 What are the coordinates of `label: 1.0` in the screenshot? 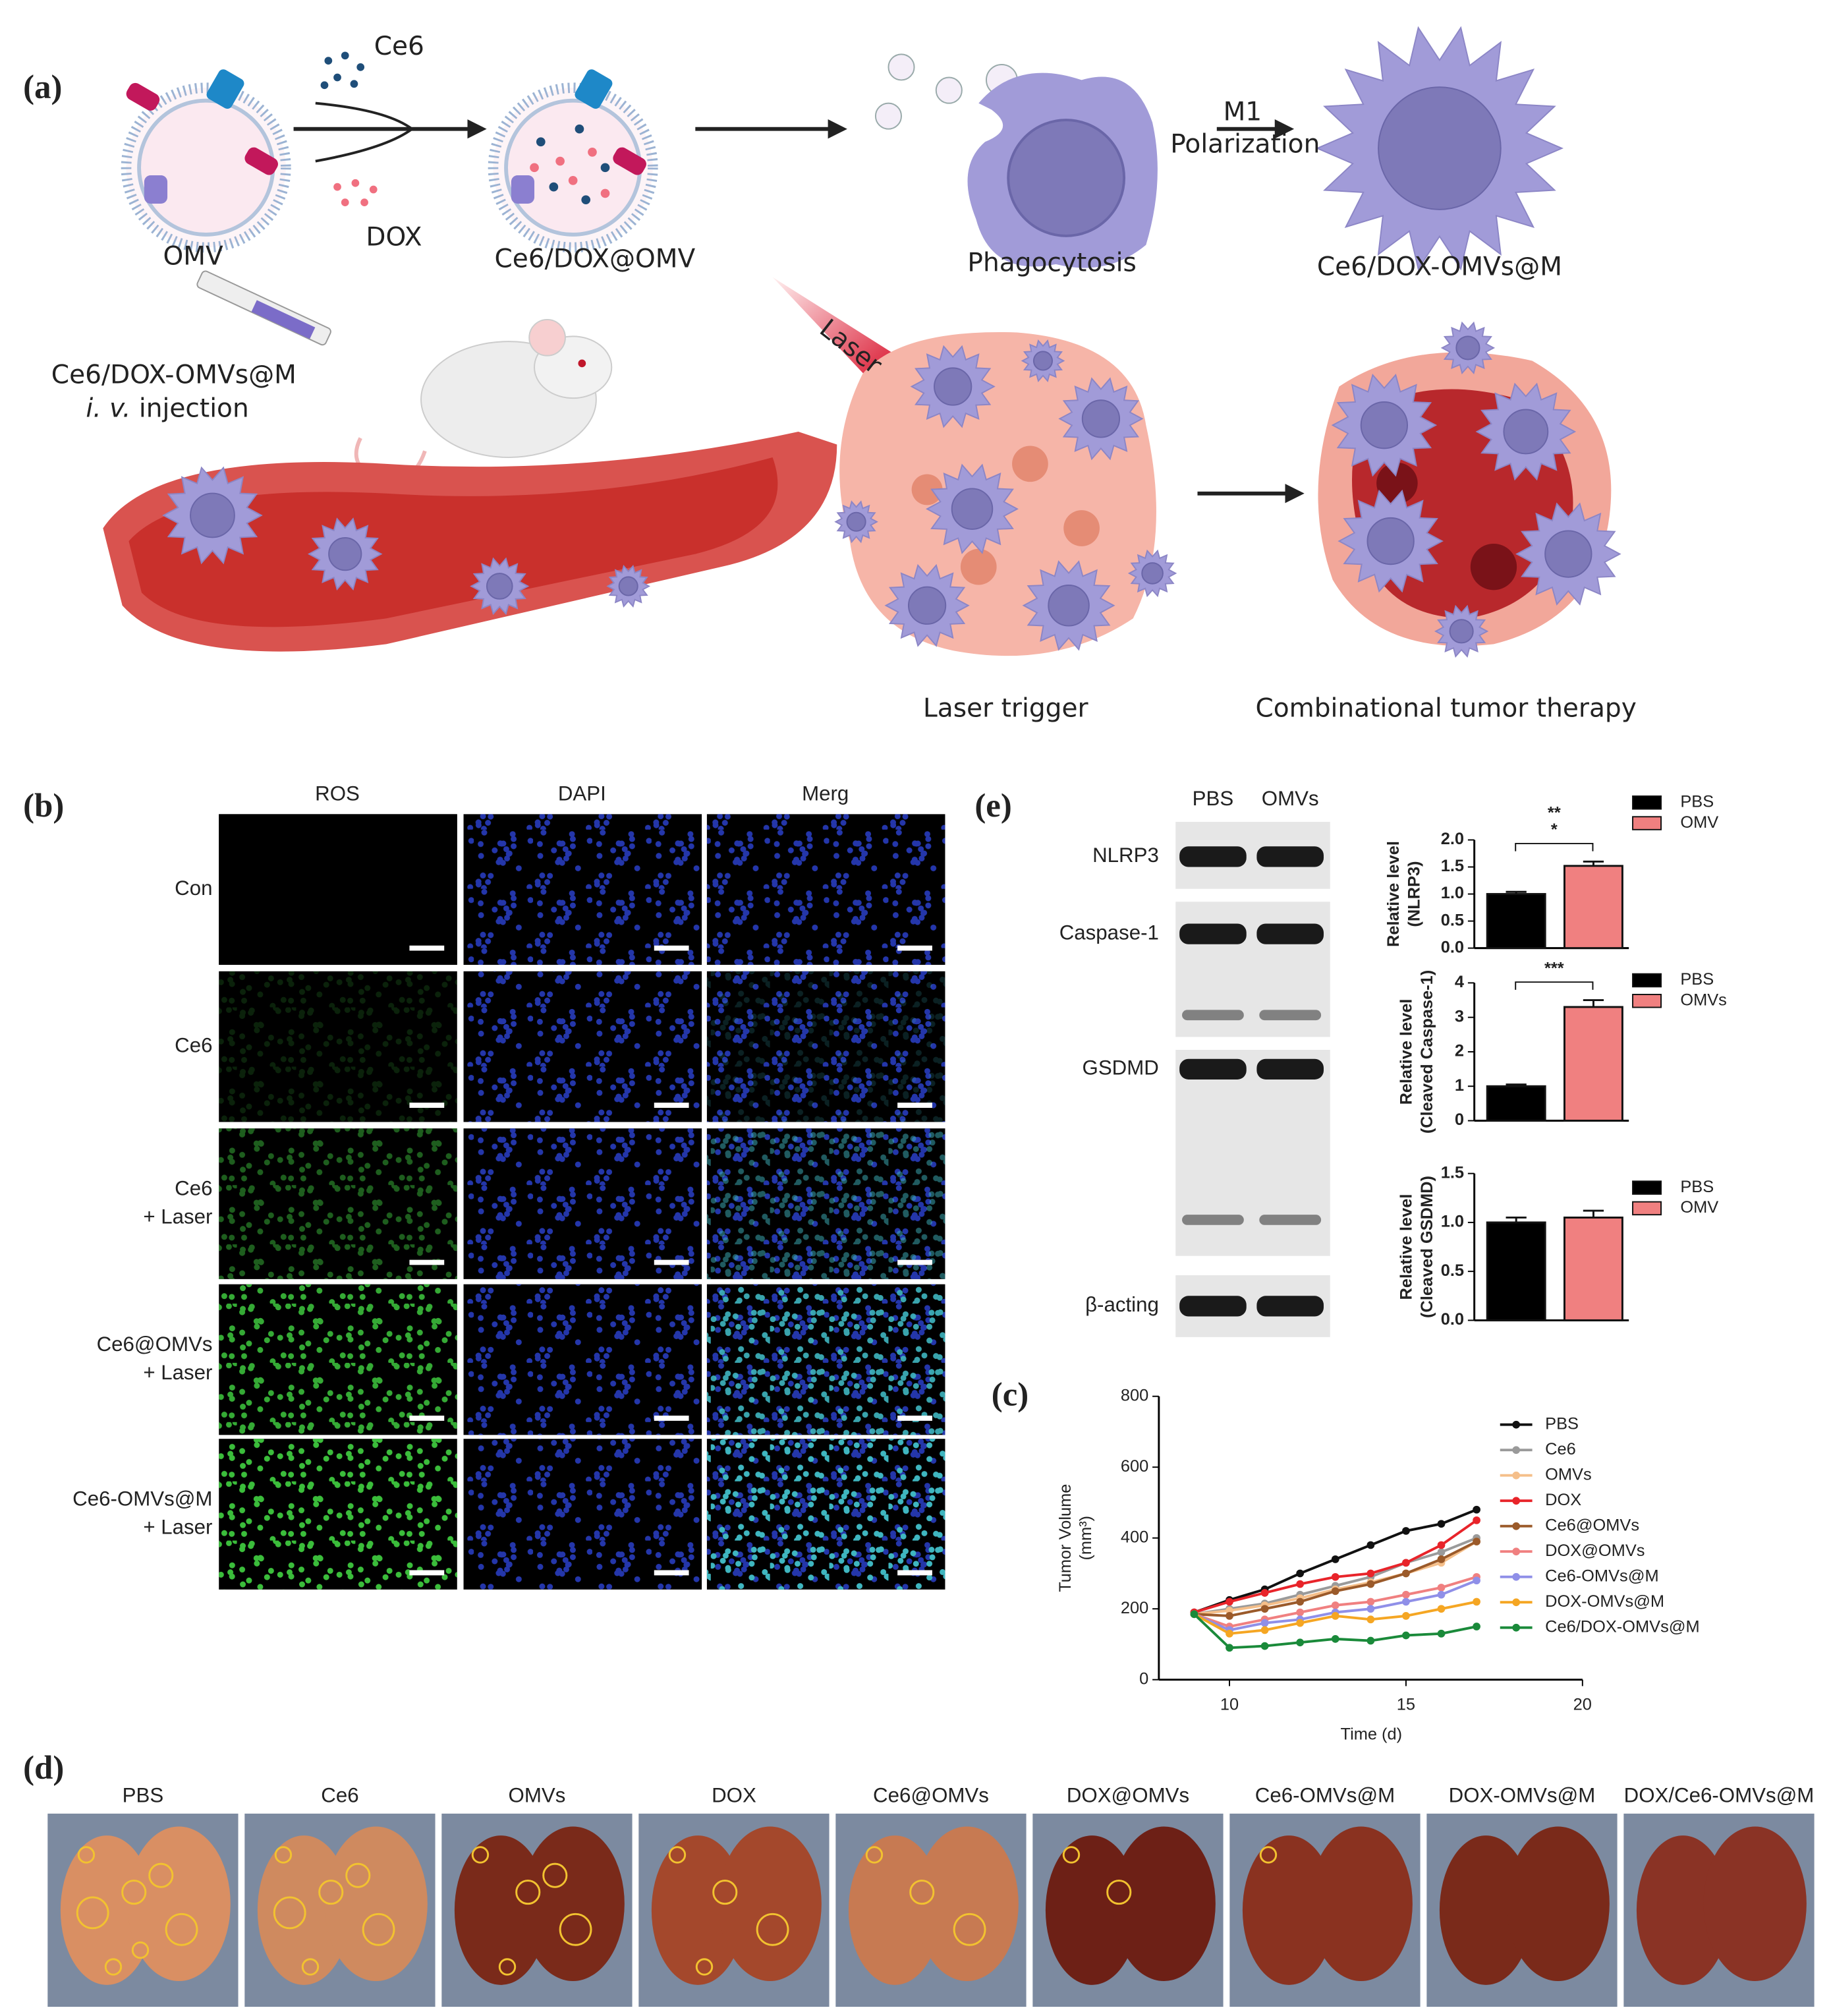 It's located at (1452, 1222).